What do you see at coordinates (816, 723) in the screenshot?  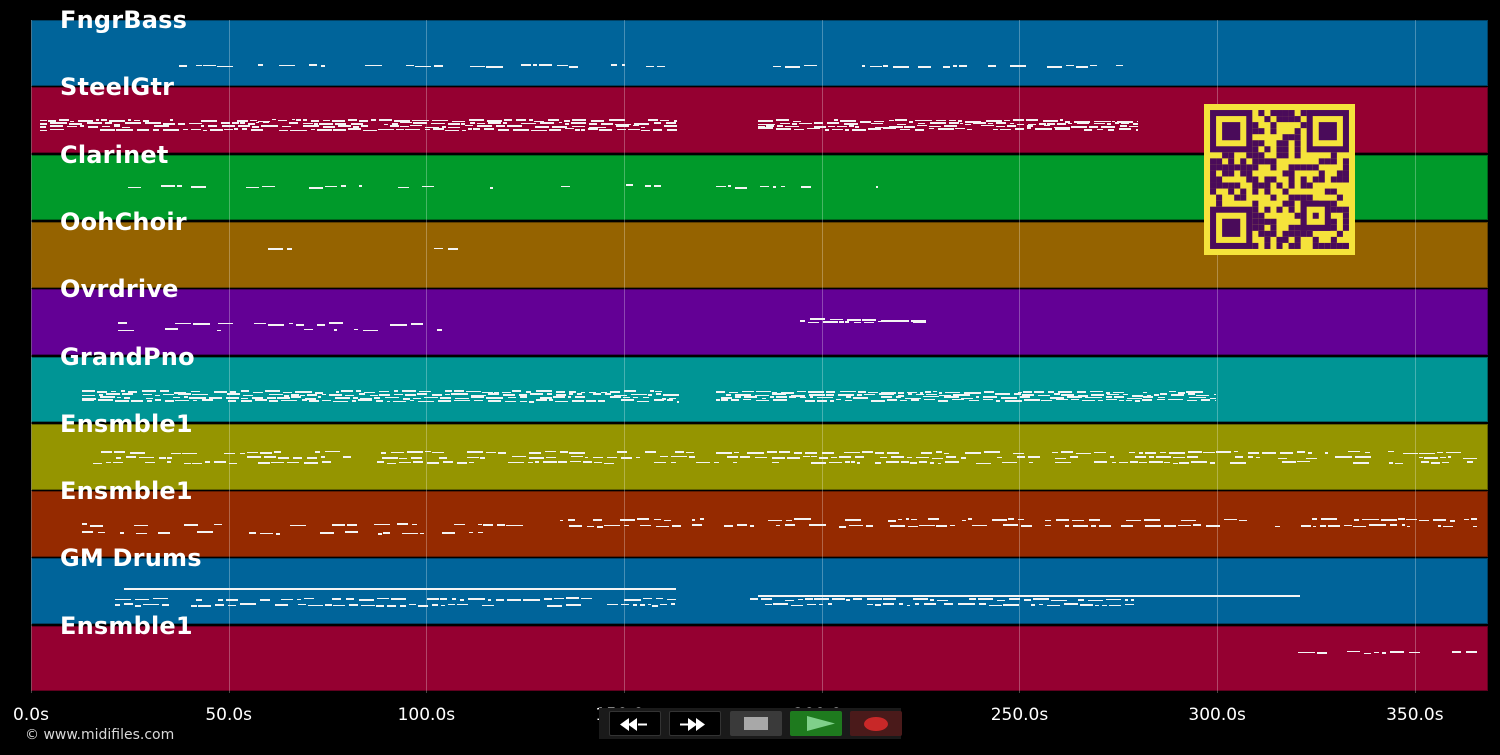 I see `play-button` at bounding box center [816, 723].